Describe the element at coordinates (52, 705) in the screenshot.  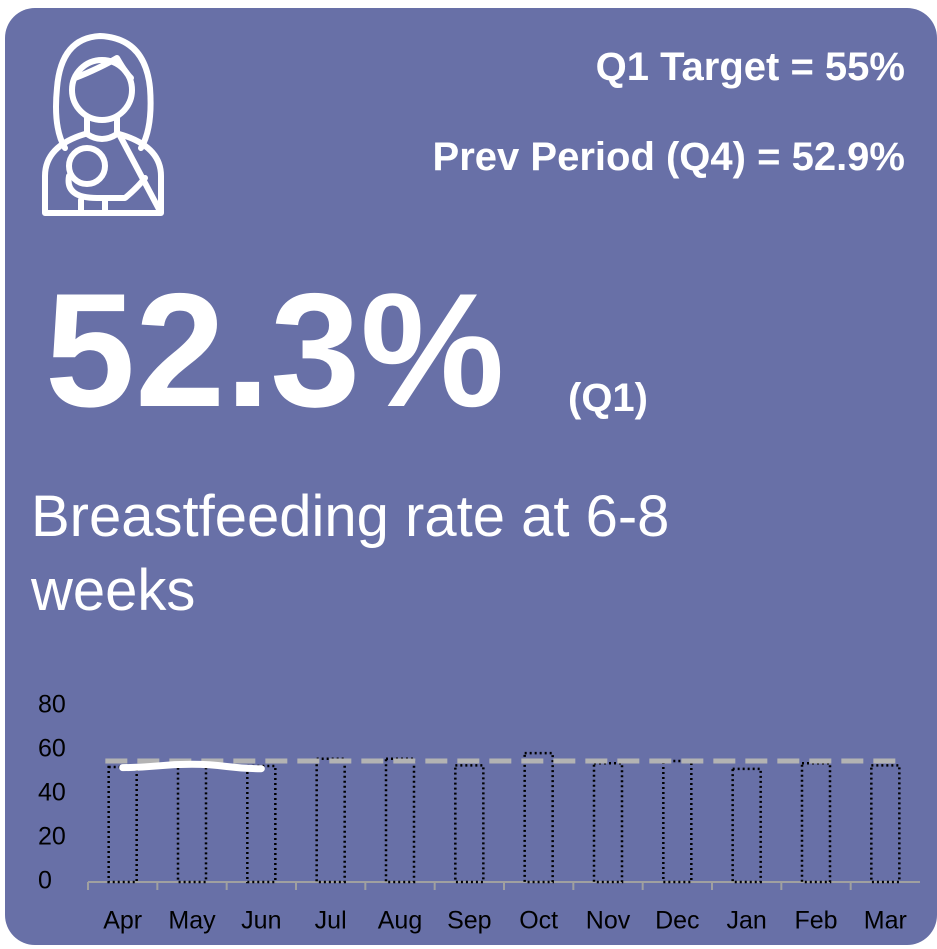
I see `y-tick-label: 80` at that location.